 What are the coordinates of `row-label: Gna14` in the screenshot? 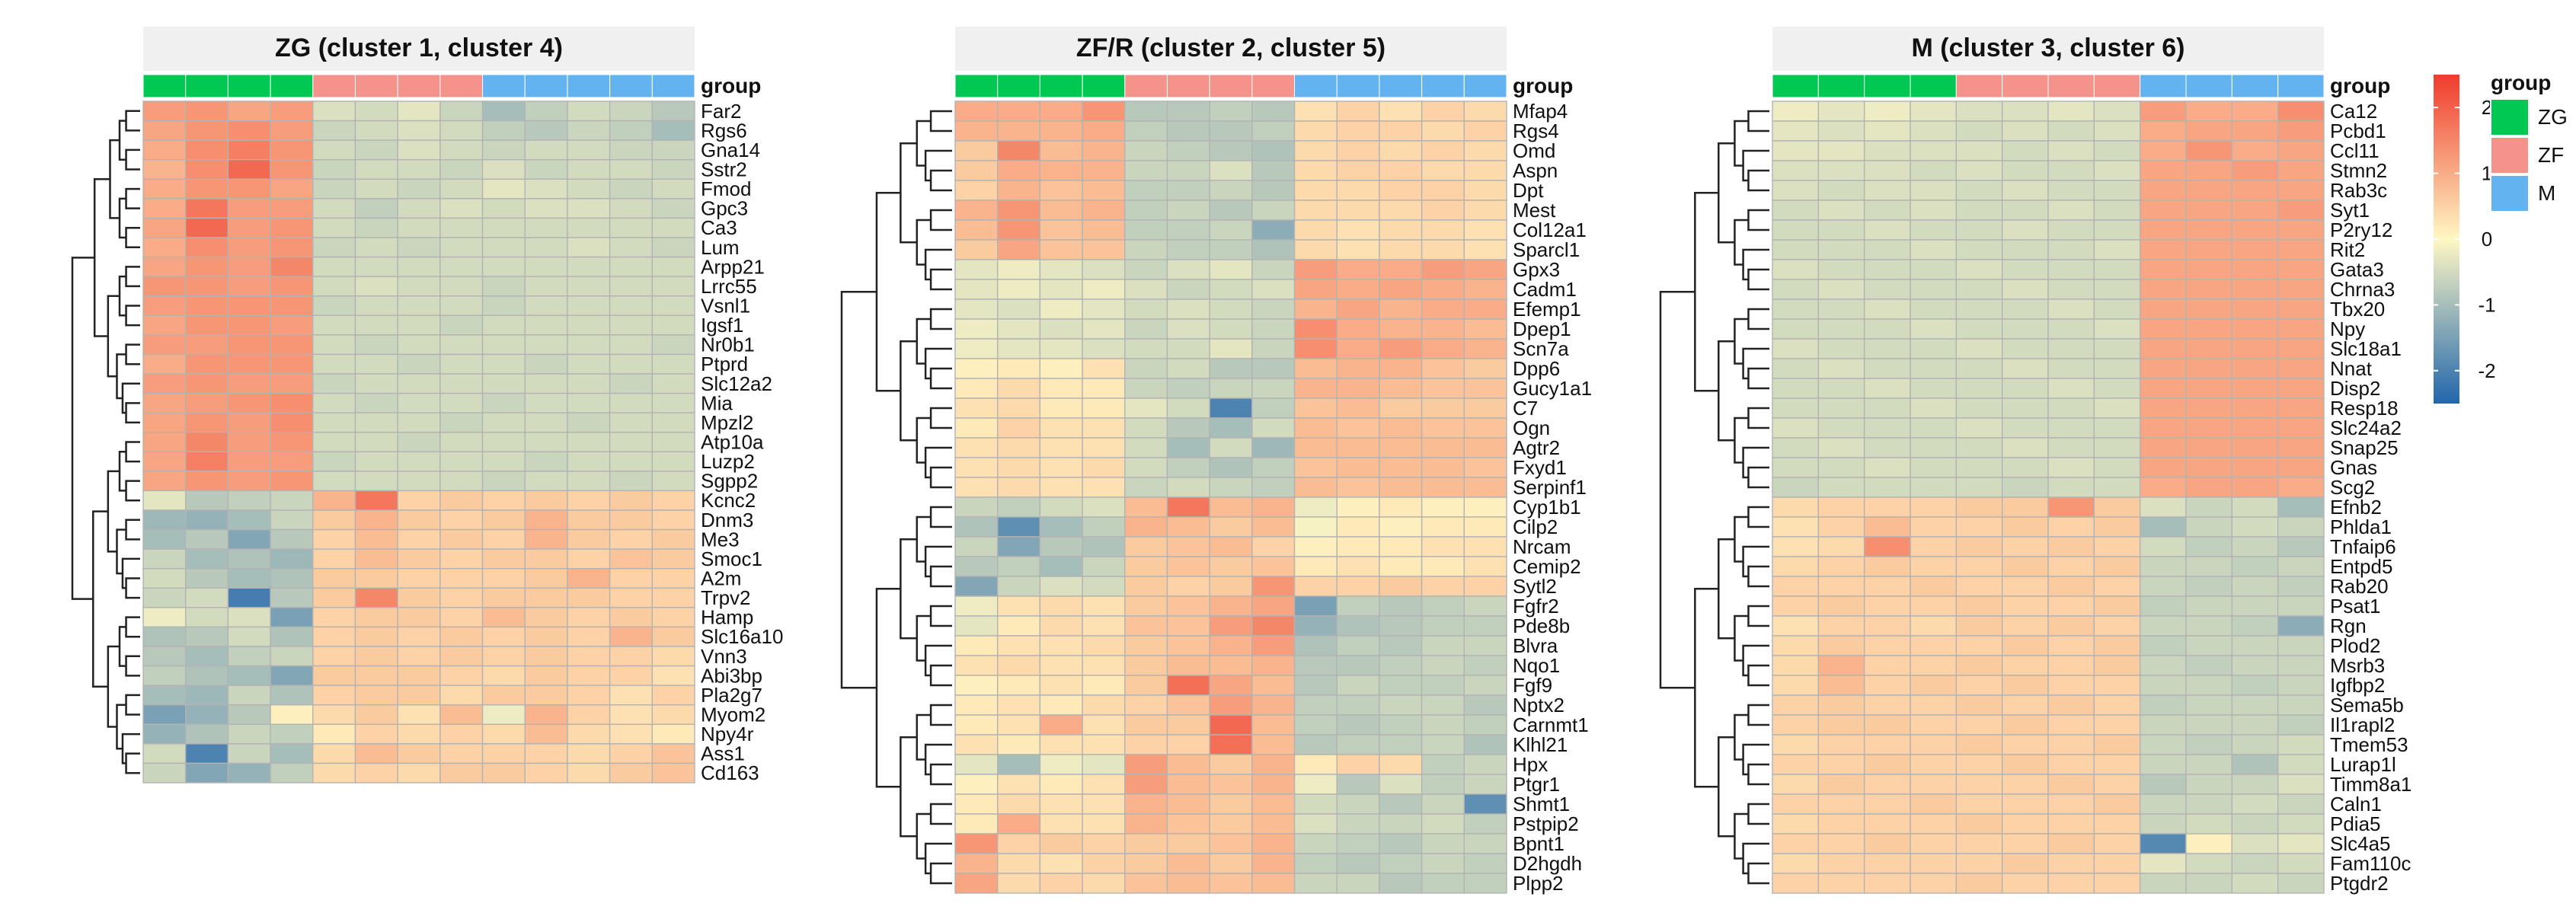 It's located at (730, 150).